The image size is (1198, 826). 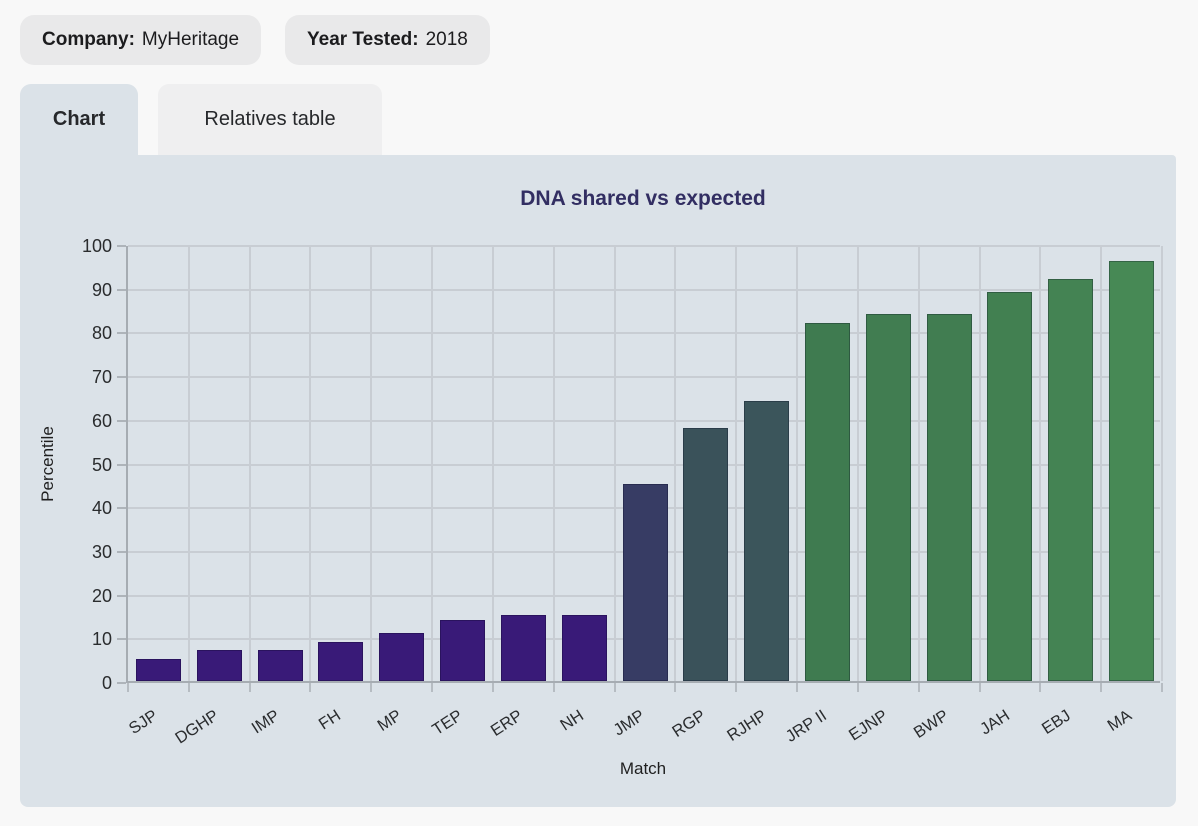 I want to click on bar-ma, so click(x=1132, y=471).